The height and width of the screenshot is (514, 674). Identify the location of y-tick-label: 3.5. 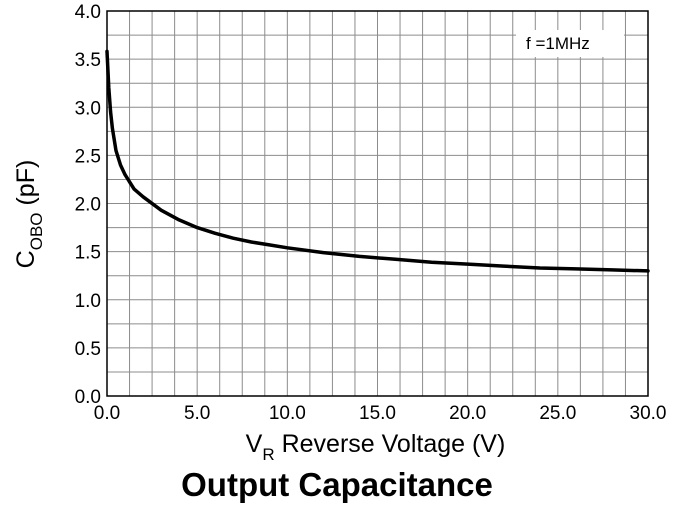
(88, 60).